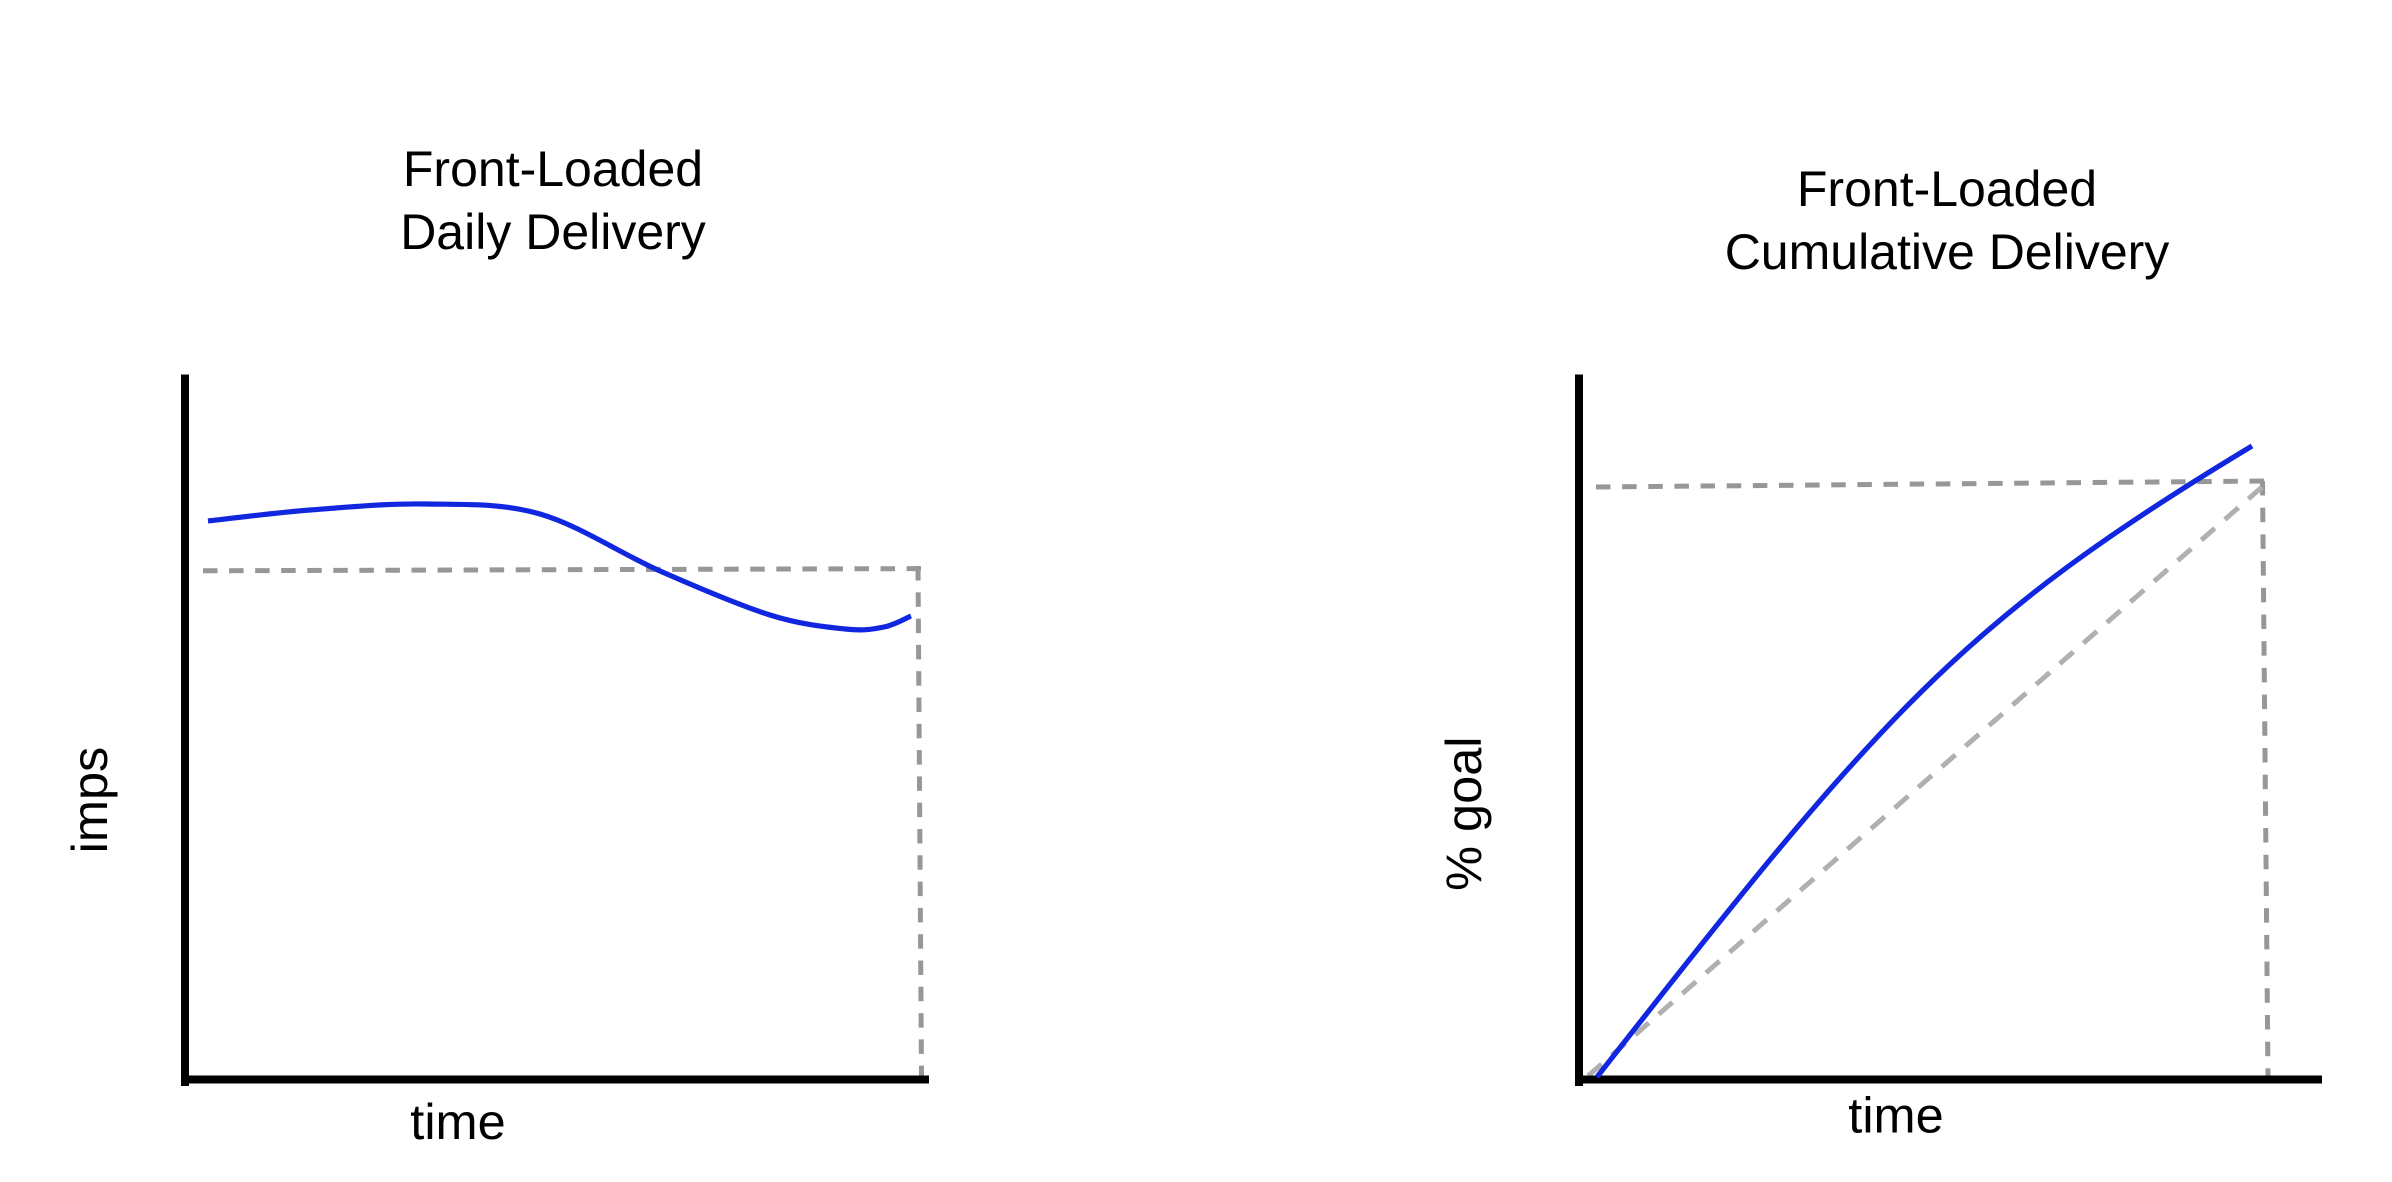 This screenshot has width=2392, height=1182. Describe the element at coordinates (1947, 252) in the screenshot. I see `svg-text: Cumulative Delivery` at that location.